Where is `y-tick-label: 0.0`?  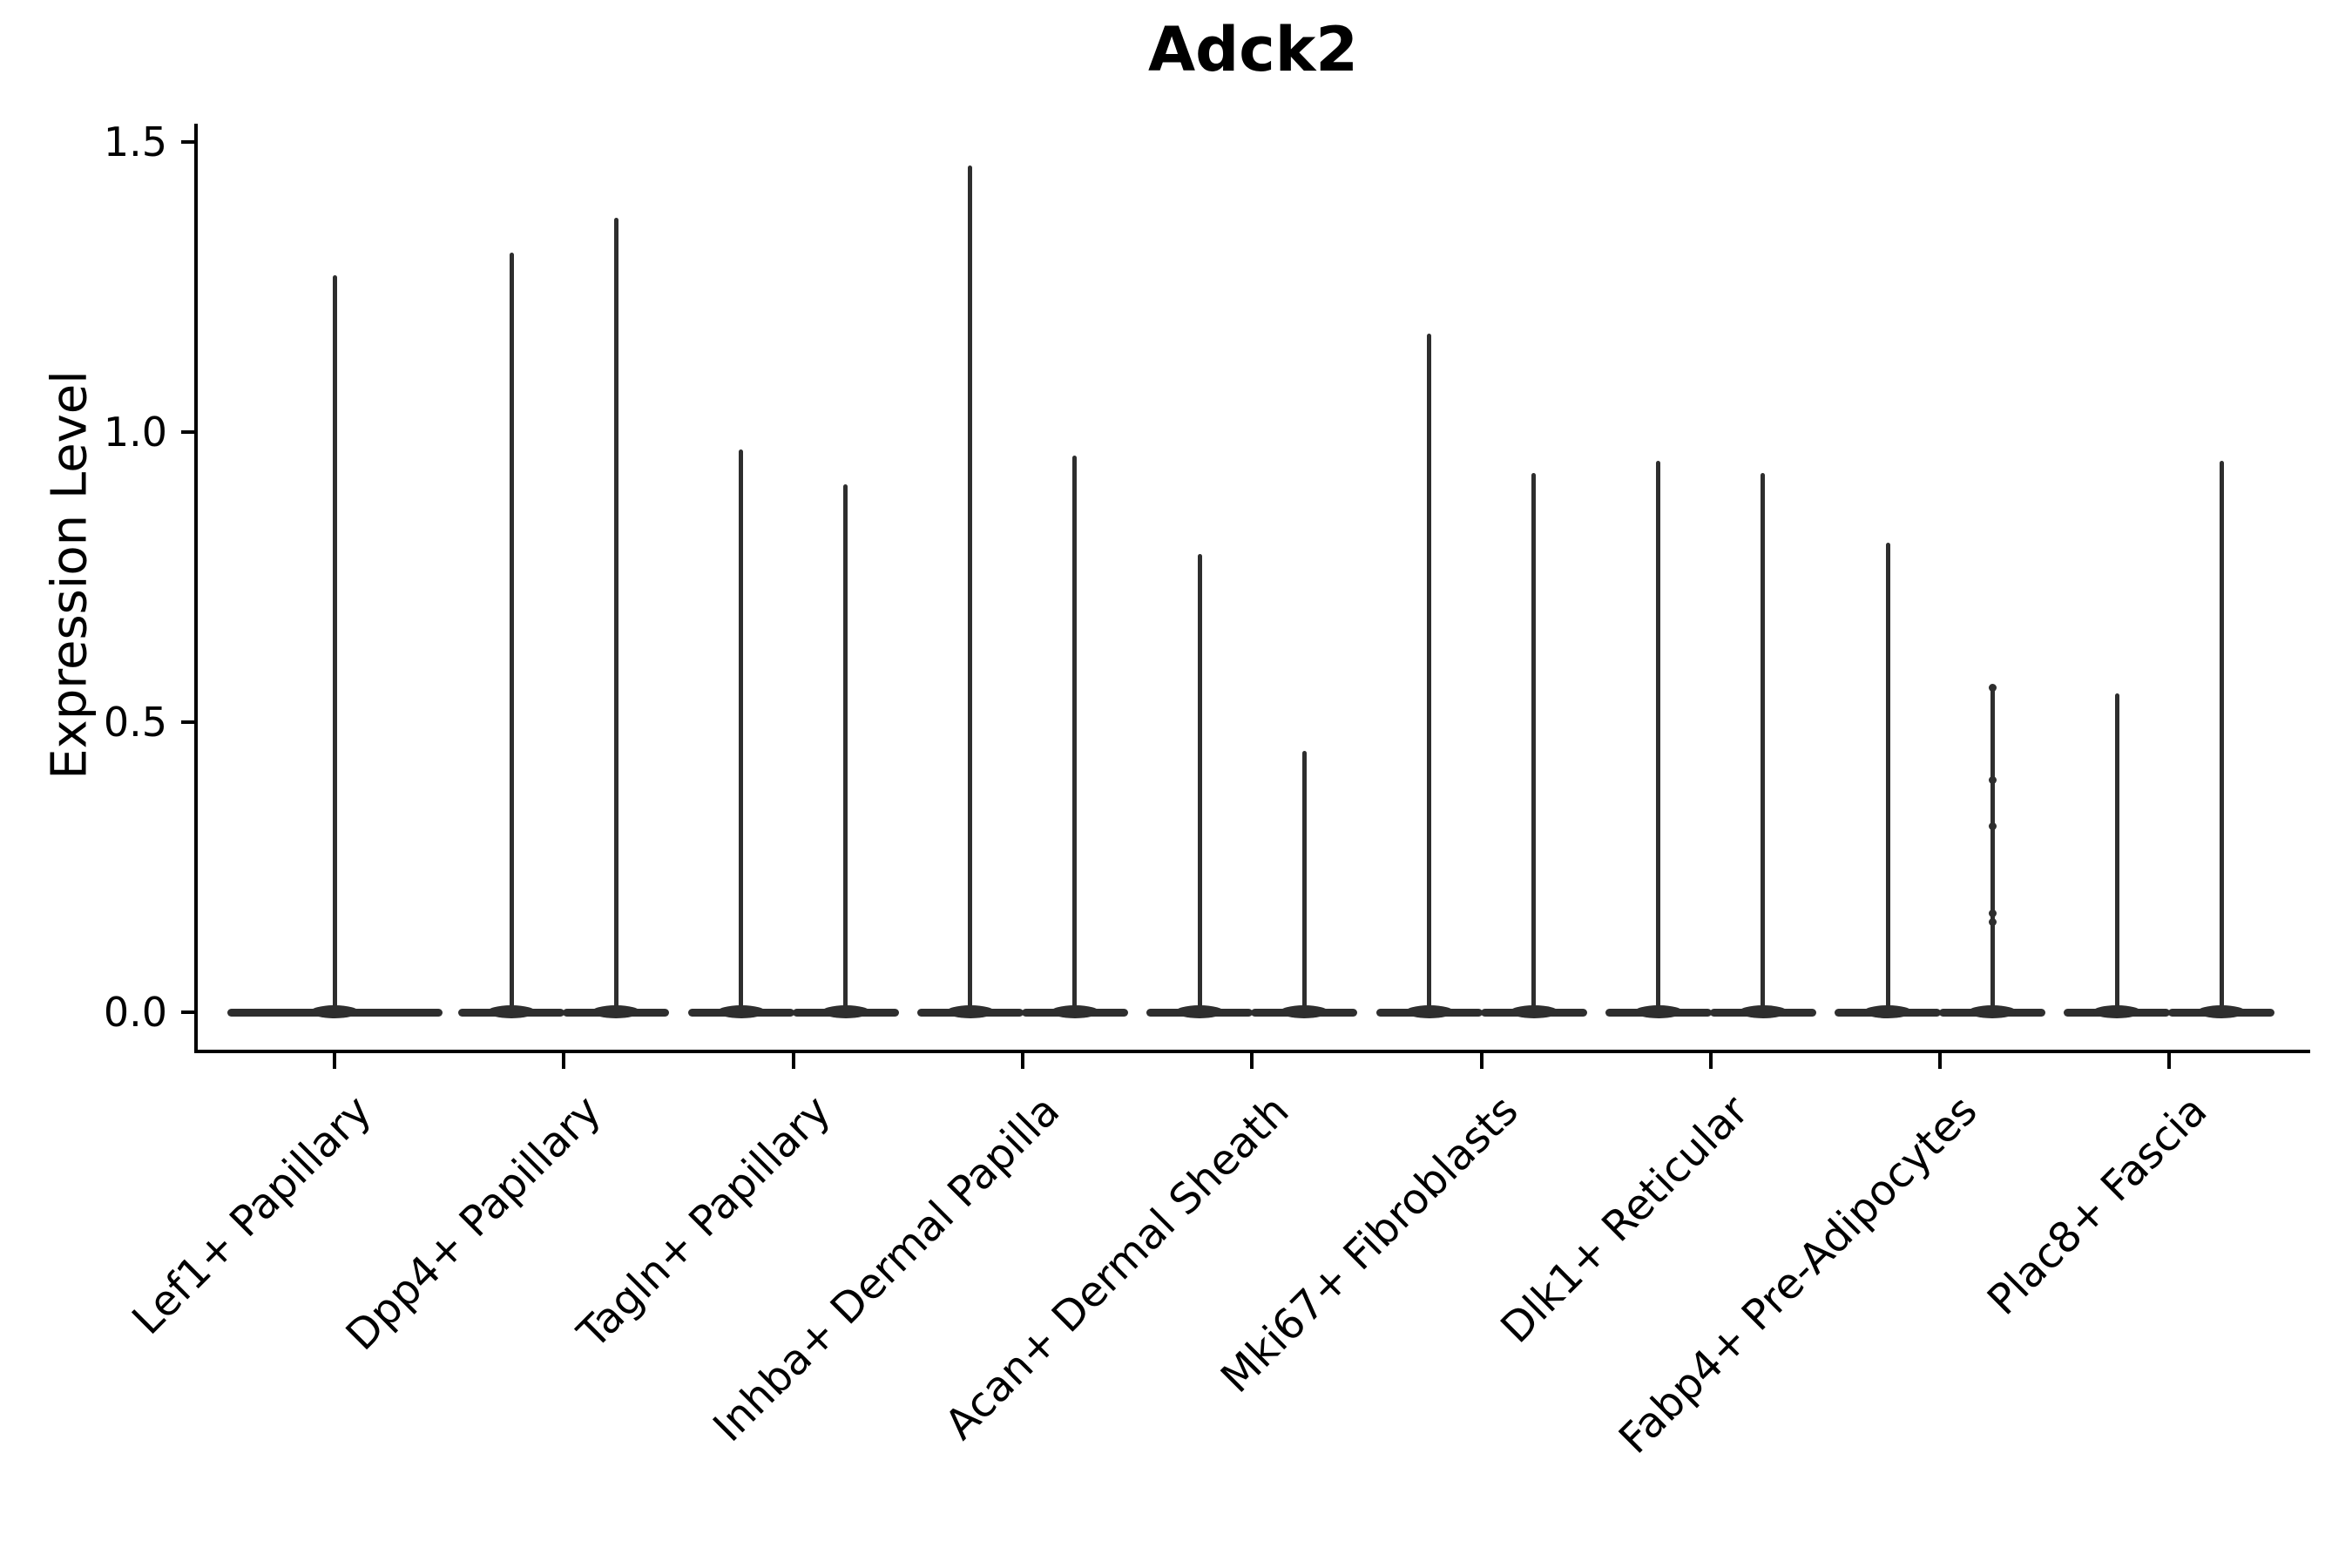 y-tick-label: 0.0 is located at coordinates (135, 1013).